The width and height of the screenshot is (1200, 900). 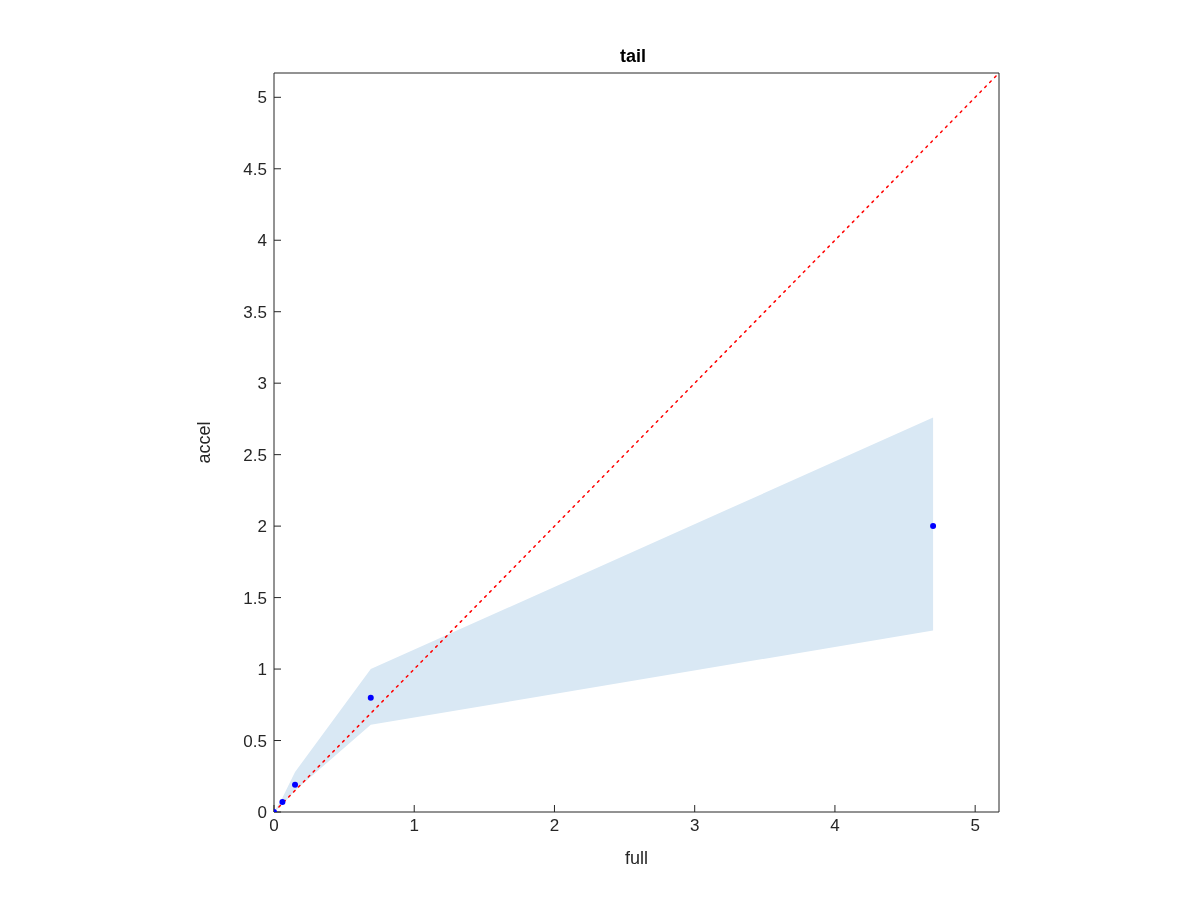 I want to click on x-axis-title: full, so click(x=636, y=858).